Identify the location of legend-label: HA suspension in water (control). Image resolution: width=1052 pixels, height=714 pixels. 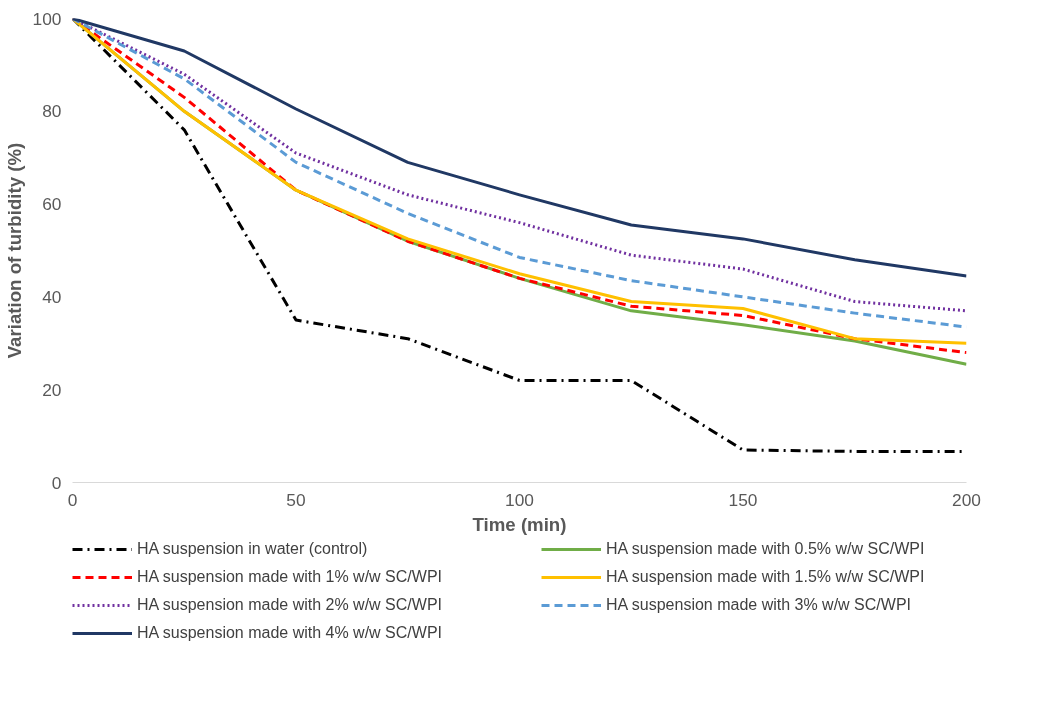
(253, 549).